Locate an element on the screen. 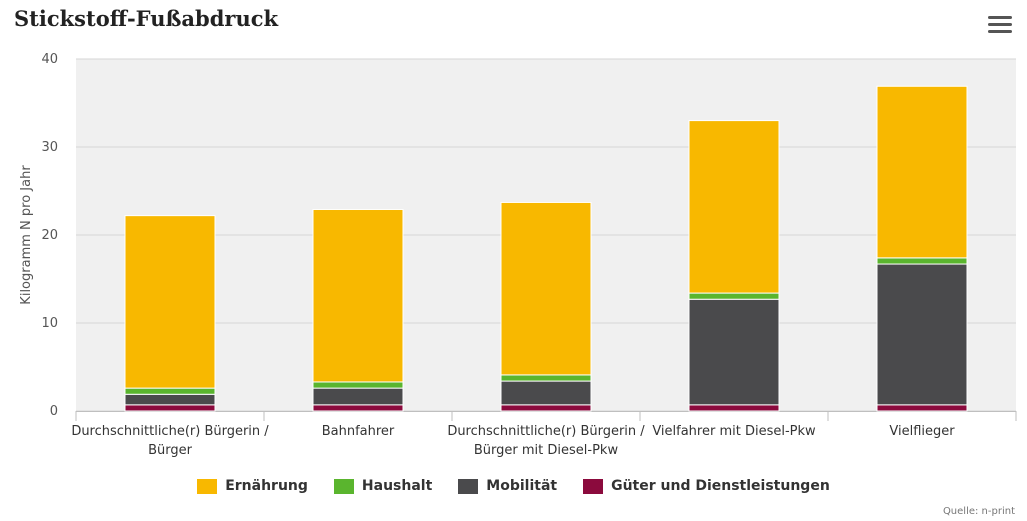 Image resolution: width=1027 pixels, height=521 pixels. x-tick-label: Vielflieger is located at coordinates (922, 431).